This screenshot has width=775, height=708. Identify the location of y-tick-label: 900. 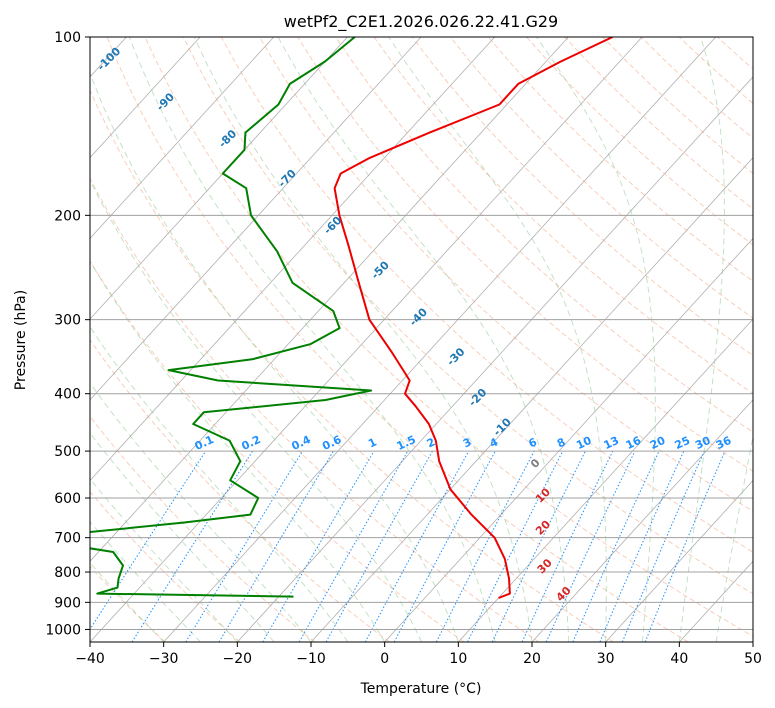
(67, 603).